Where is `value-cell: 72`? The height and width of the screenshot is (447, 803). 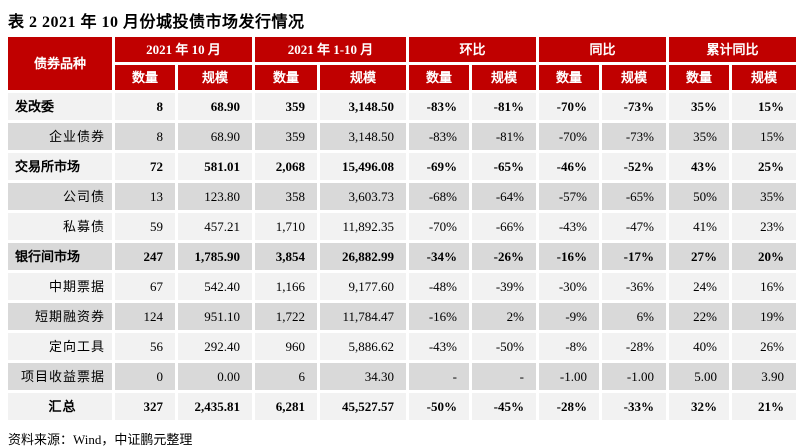
value-cell: 72 is located at coordinates (145, 166).